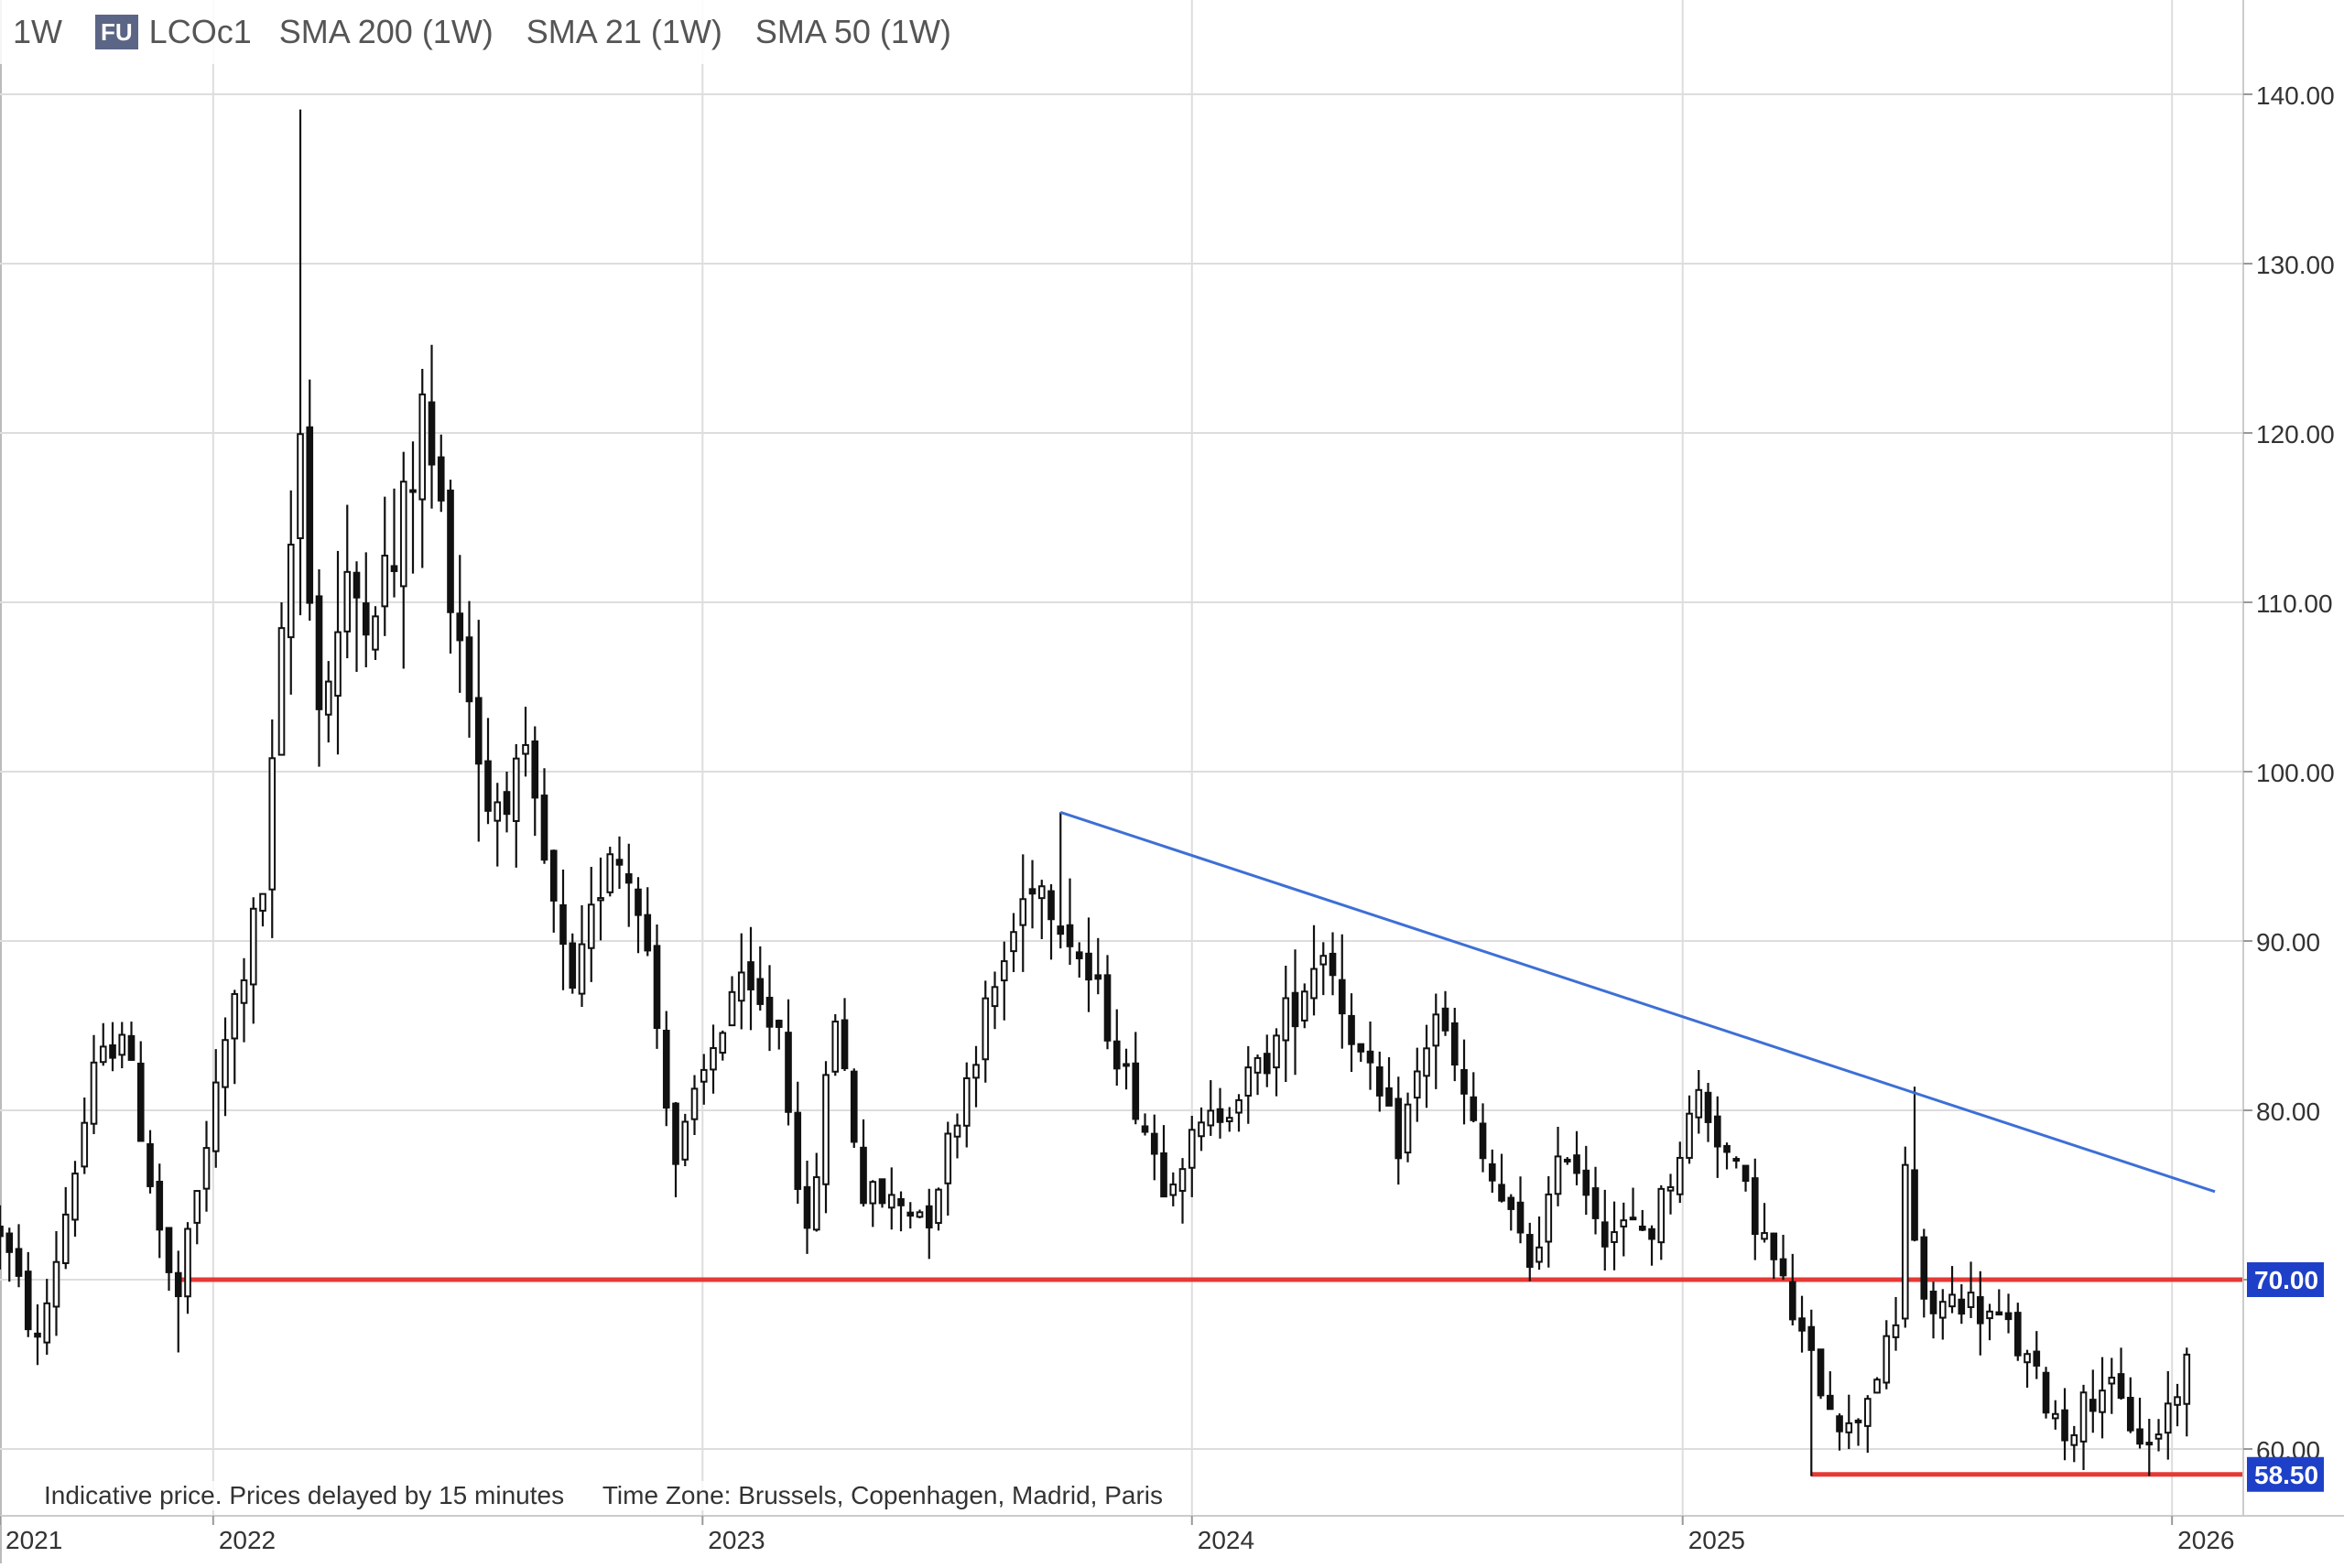 This screenshot has width=2344, height=1568. I want to click on y-tick-label: 90.00, so click(2288, 942).